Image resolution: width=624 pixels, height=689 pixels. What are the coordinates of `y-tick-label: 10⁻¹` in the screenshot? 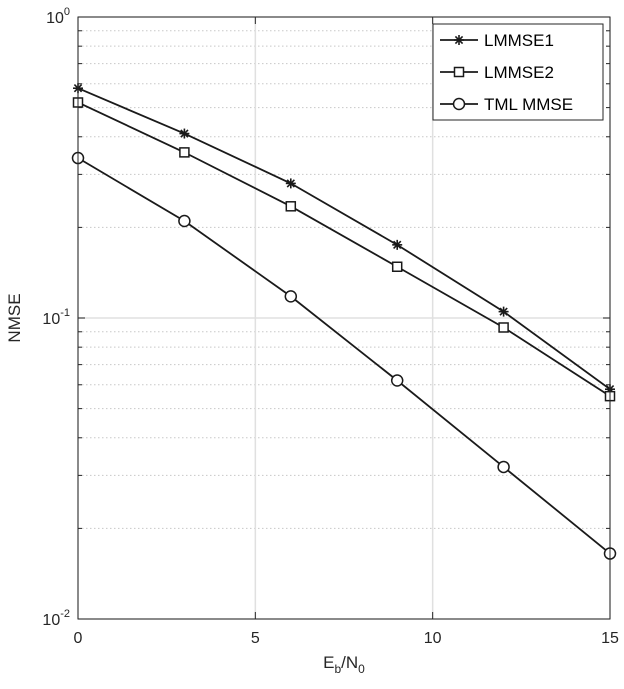 It's located at (56, 317).